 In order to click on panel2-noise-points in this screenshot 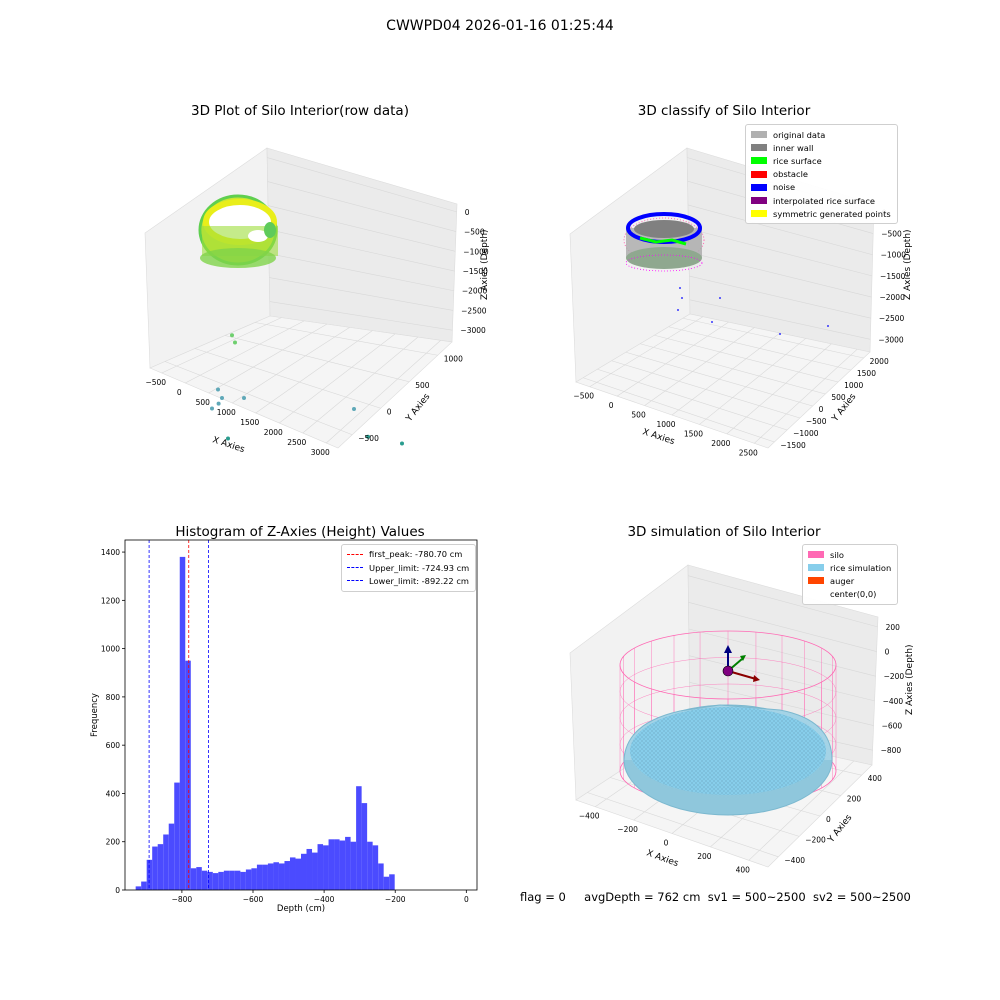, I will do `click(753, 311)`.